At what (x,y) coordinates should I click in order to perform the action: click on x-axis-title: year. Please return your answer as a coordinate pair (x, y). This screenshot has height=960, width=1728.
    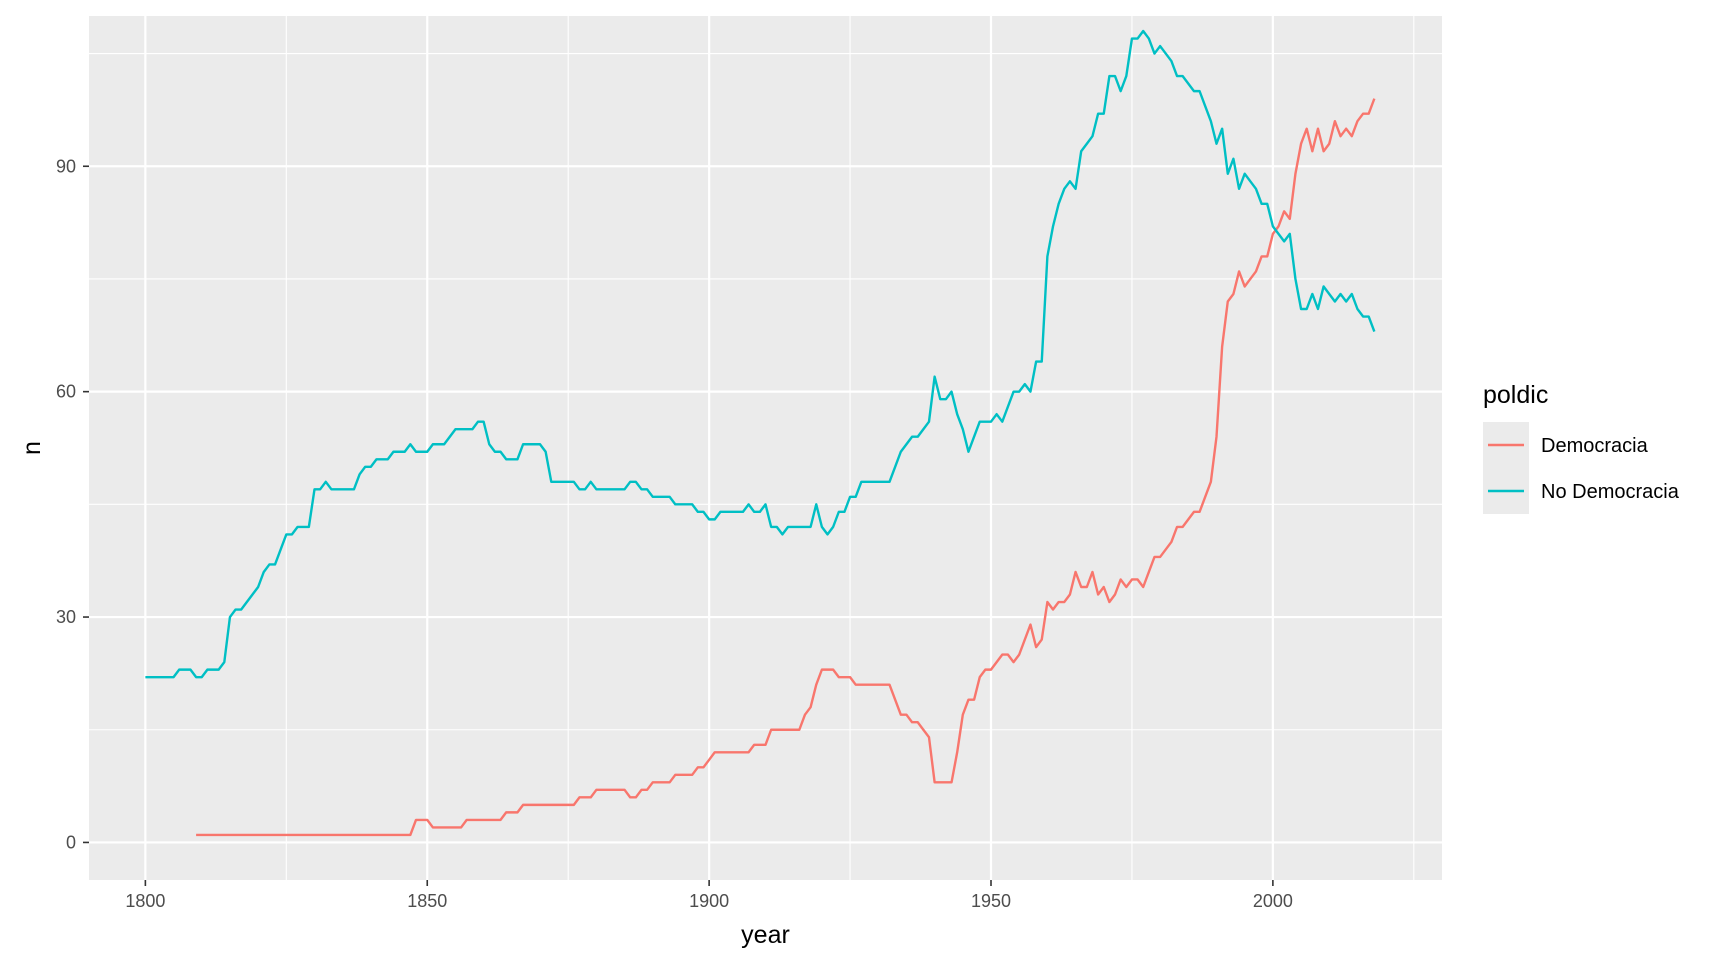
    Looking at the image, I should click on (765, 935).